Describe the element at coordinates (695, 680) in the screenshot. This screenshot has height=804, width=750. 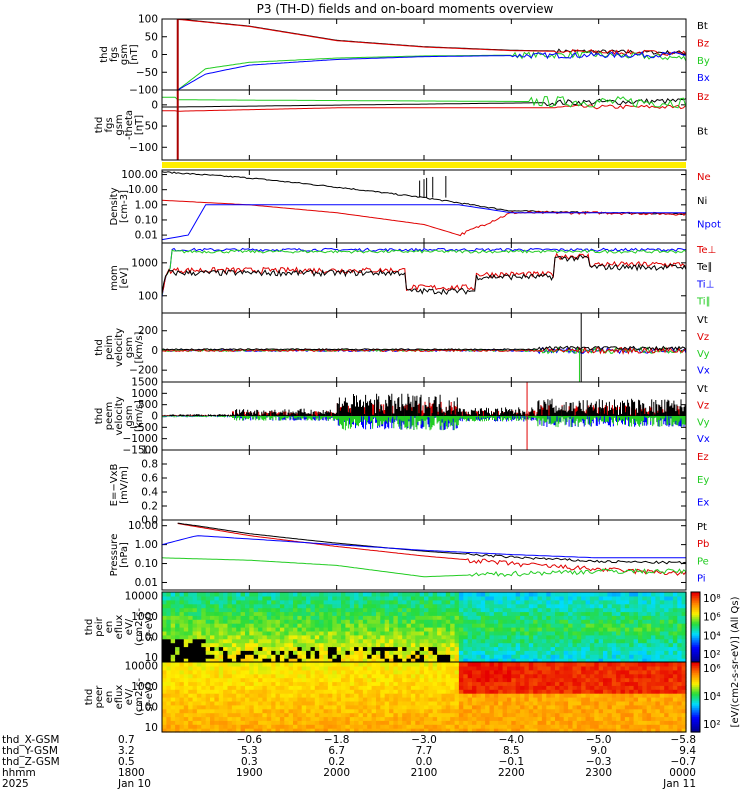
I see `colorbar-cell` at that location.